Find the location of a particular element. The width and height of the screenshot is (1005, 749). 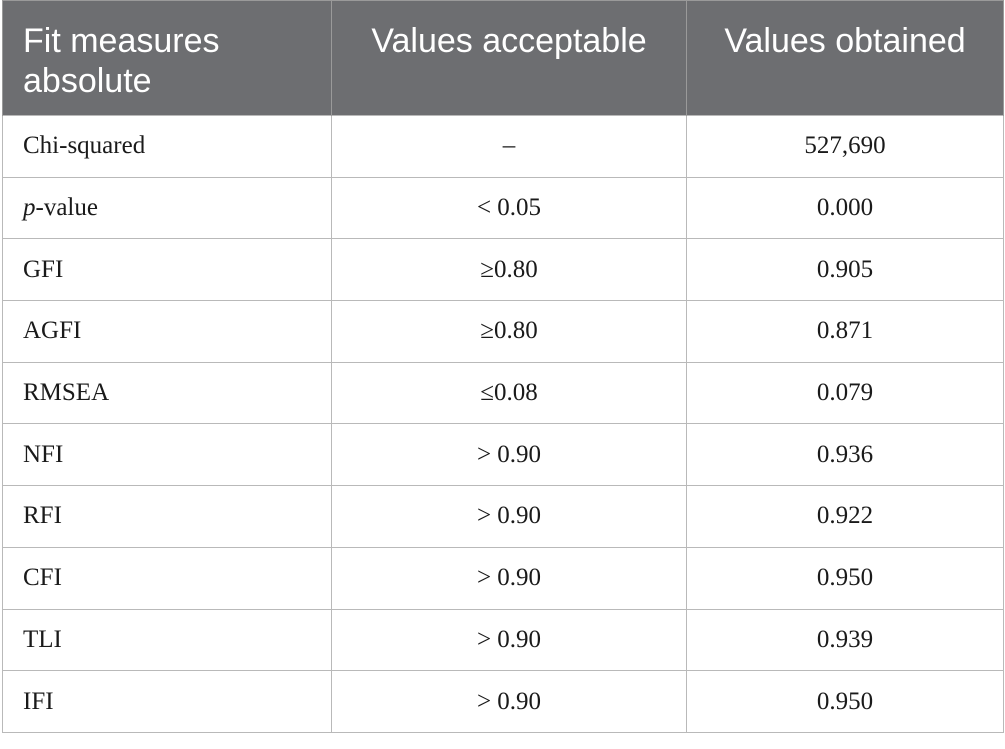

table-row: NFI > 0.90 0.936 is located at coordinates (503, 455).